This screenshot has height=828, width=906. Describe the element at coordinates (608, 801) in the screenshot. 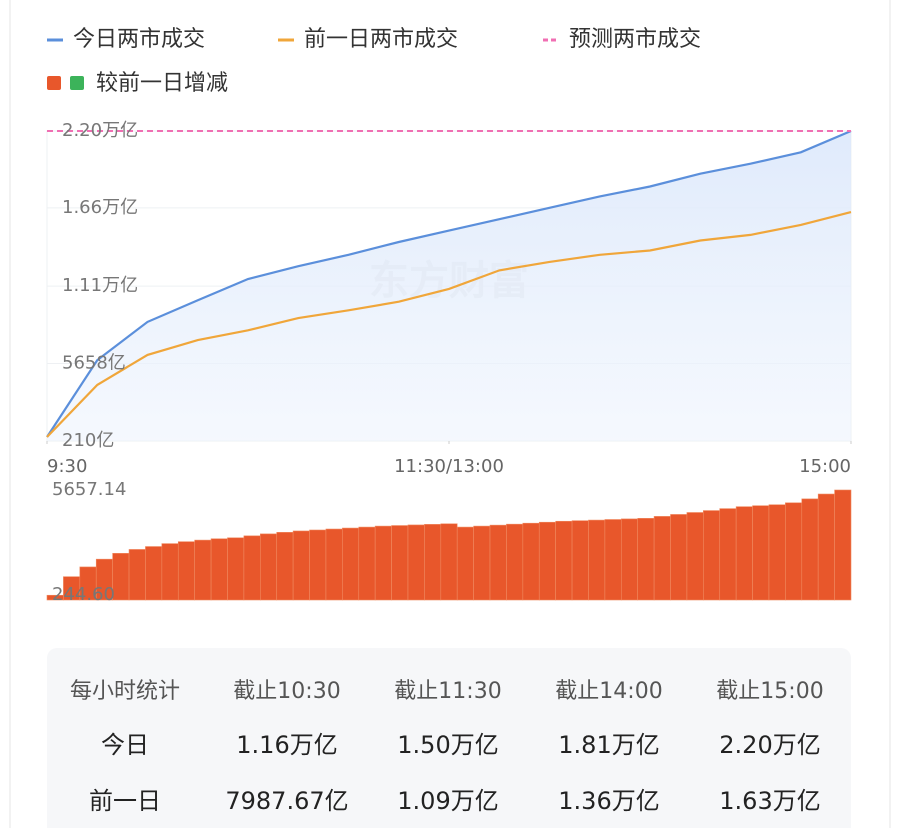

I see `table-cell: 1.36万亿` at that location.